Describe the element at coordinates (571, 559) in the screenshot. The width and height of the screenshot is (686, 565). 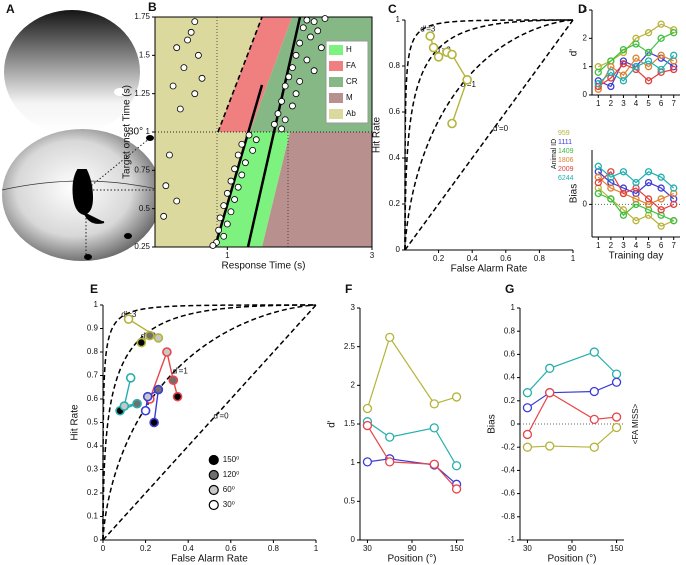
I see `x-axis-label: Position (°)` at that location.